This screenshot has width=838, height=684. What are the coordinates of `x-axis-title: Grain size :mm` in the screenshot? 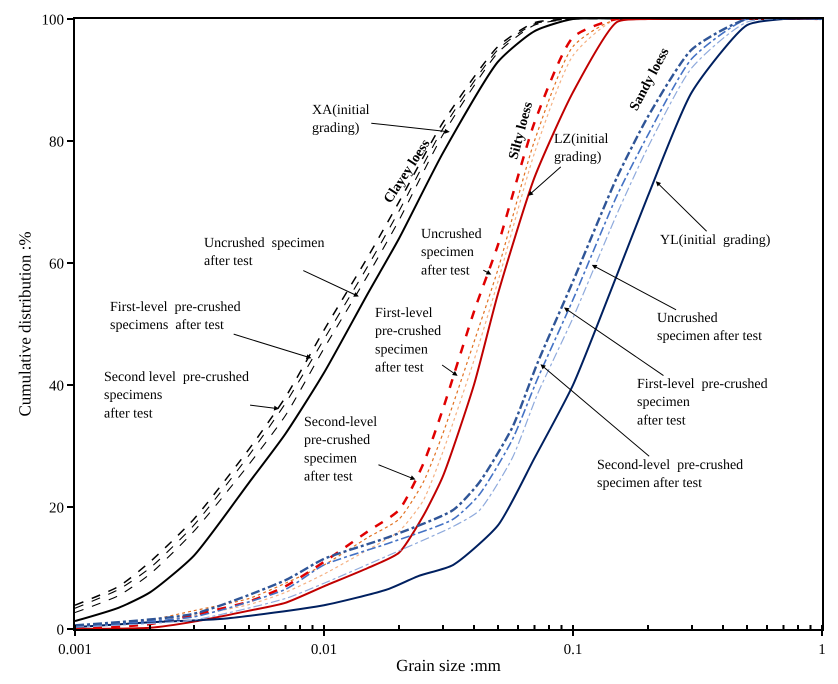 It's located at (448, 665).